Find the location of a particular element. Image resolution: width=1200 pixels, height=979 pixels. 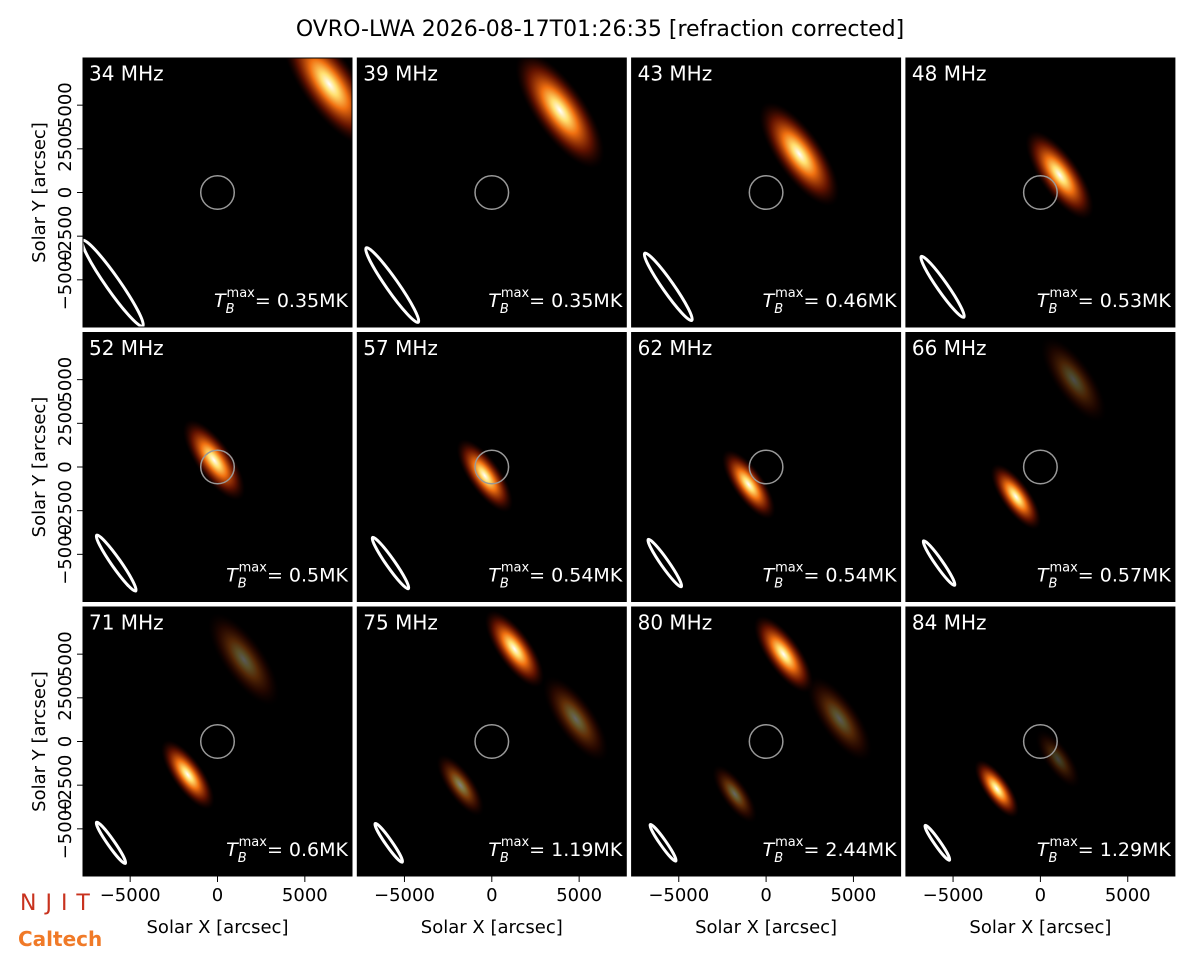

tb-value: = 1.29MK is located at coordinates (1125, 850).